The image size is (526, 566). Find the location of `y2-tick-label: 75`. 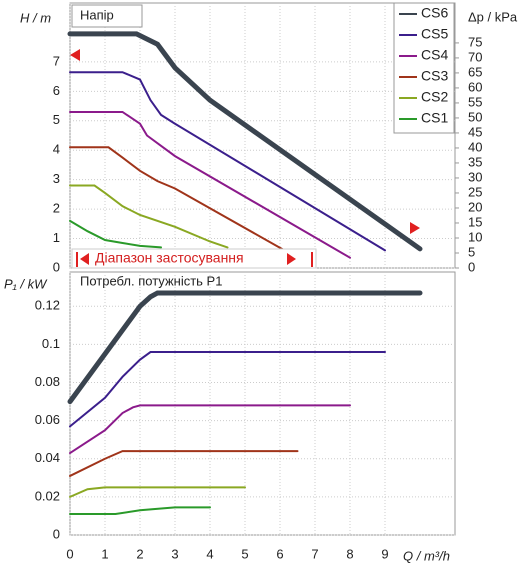

y2-tick-label: 75 is located at coordinates (475, 41).